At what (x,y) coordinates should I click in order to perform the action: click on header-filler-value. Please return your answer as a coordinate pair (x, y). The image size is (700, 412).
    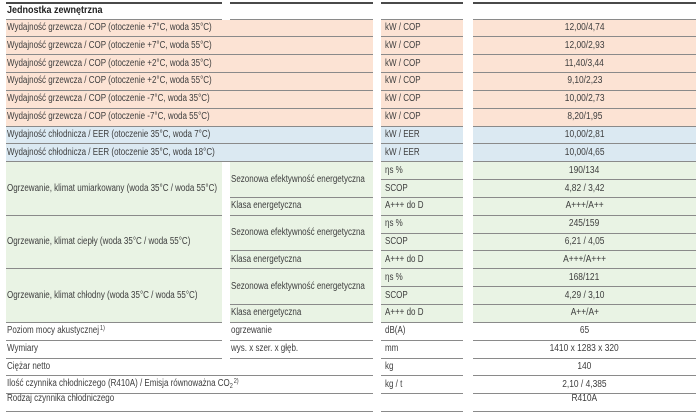
    Looking at the image, I should click on (584, 11).